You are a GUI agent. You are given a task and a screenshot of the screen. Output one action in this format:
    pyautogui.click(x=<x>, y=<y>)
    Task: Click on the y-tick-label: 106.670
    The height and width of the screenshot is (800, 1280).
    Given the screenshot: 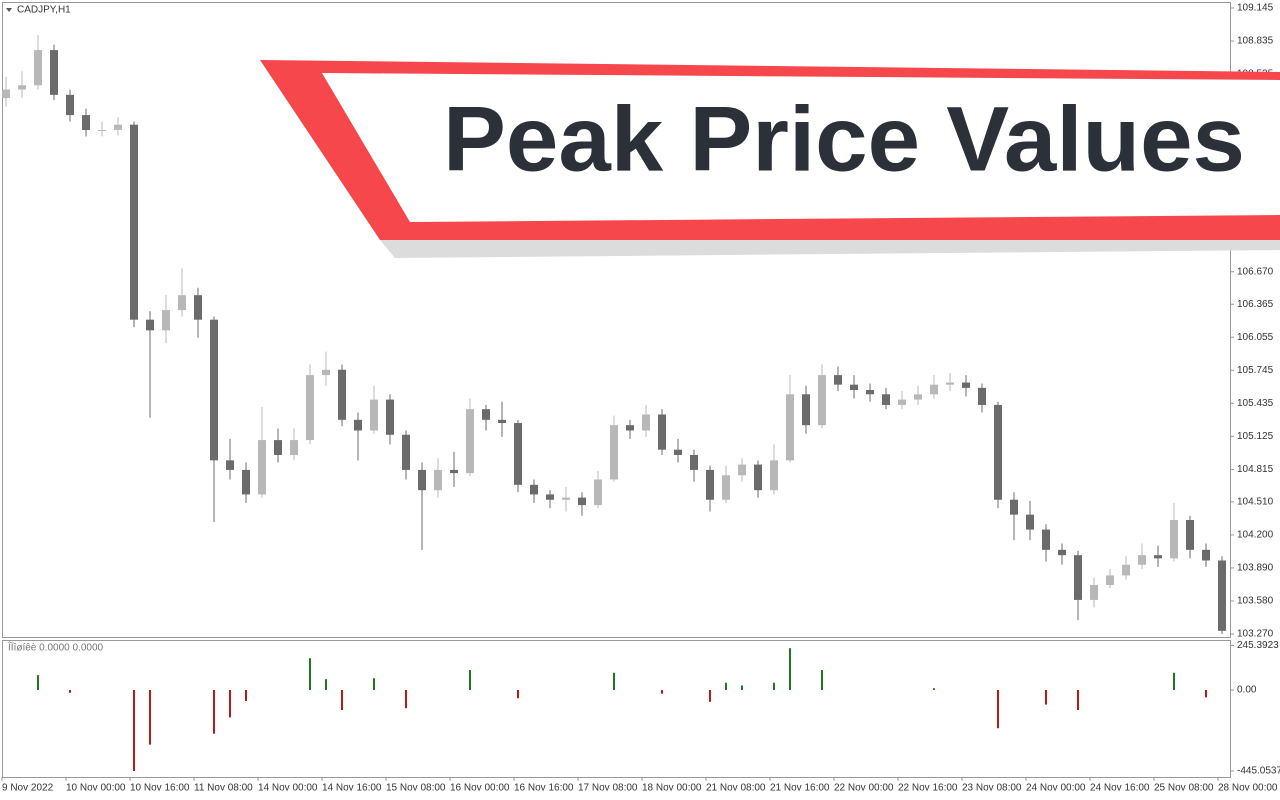 What is the action you would take?
    pyautogui.click(x=1255, y=271)
    